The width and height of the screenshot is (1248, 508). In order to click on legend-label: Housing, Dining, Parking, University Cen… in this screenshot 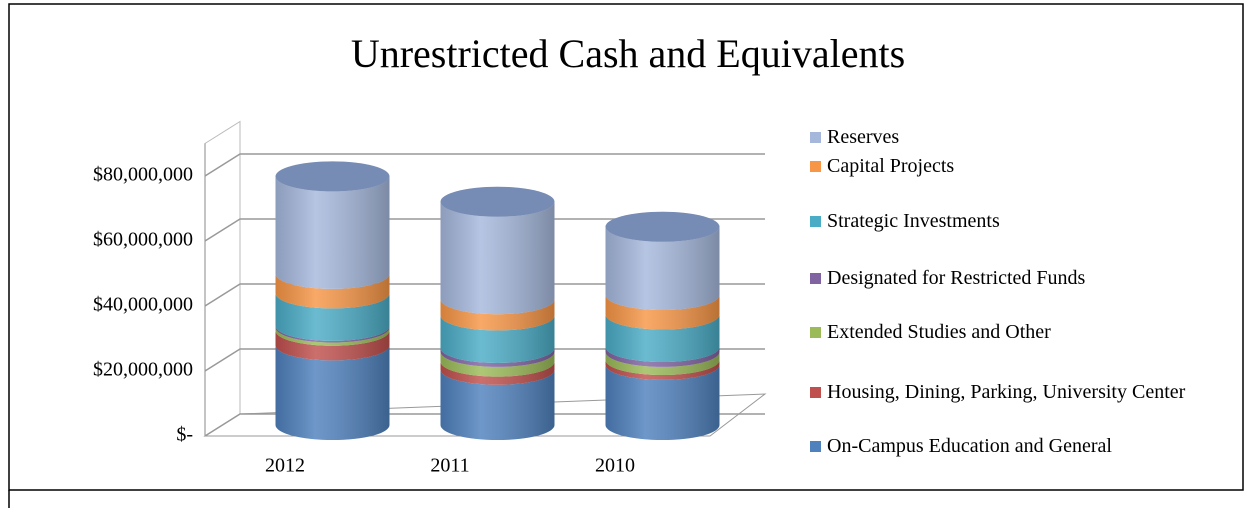, I will do `click(1006, 392)`.